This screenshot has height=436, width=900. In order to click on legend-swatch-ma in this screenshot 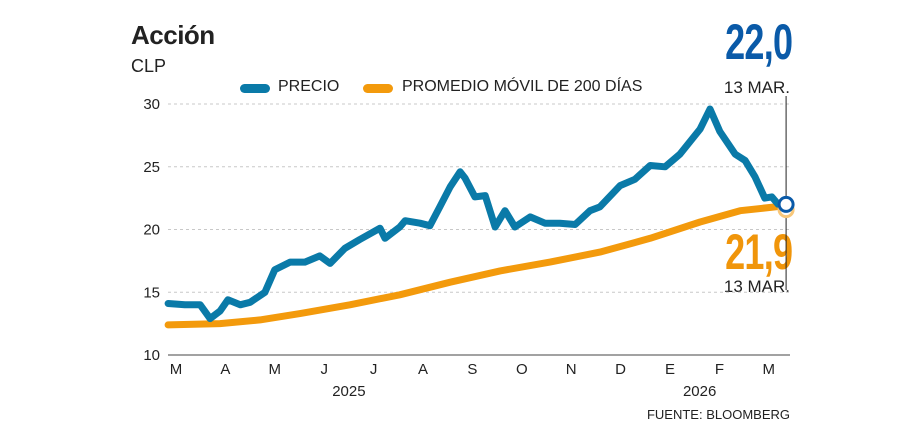, I will do `click(378, 88)`.